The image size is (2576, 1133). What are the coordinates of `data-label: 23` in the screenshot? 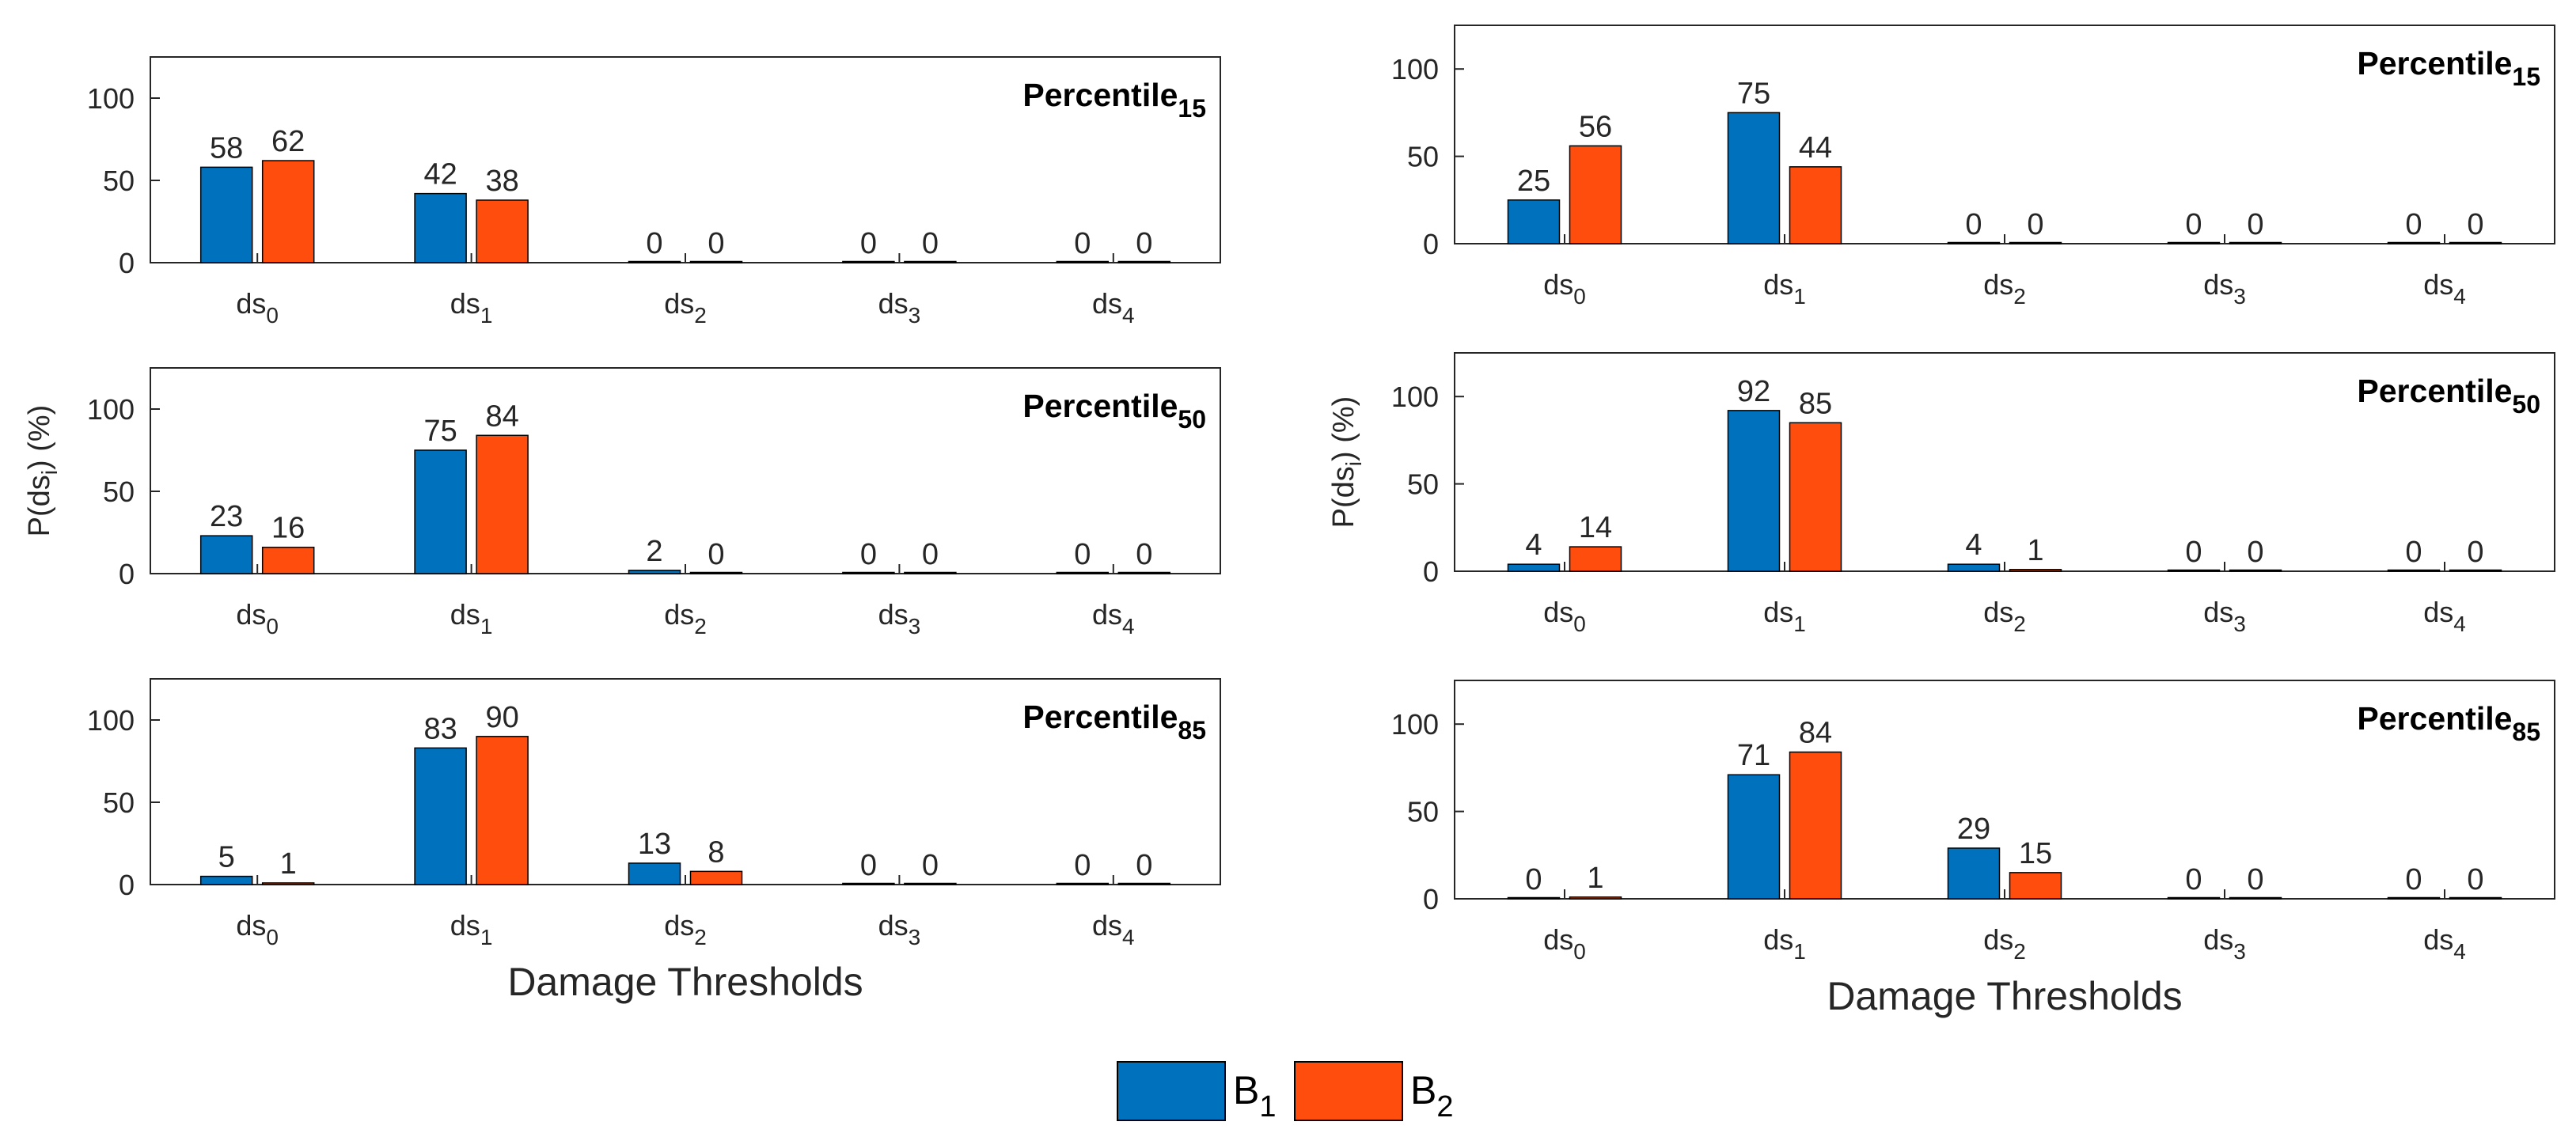 It's located at (226, 516).